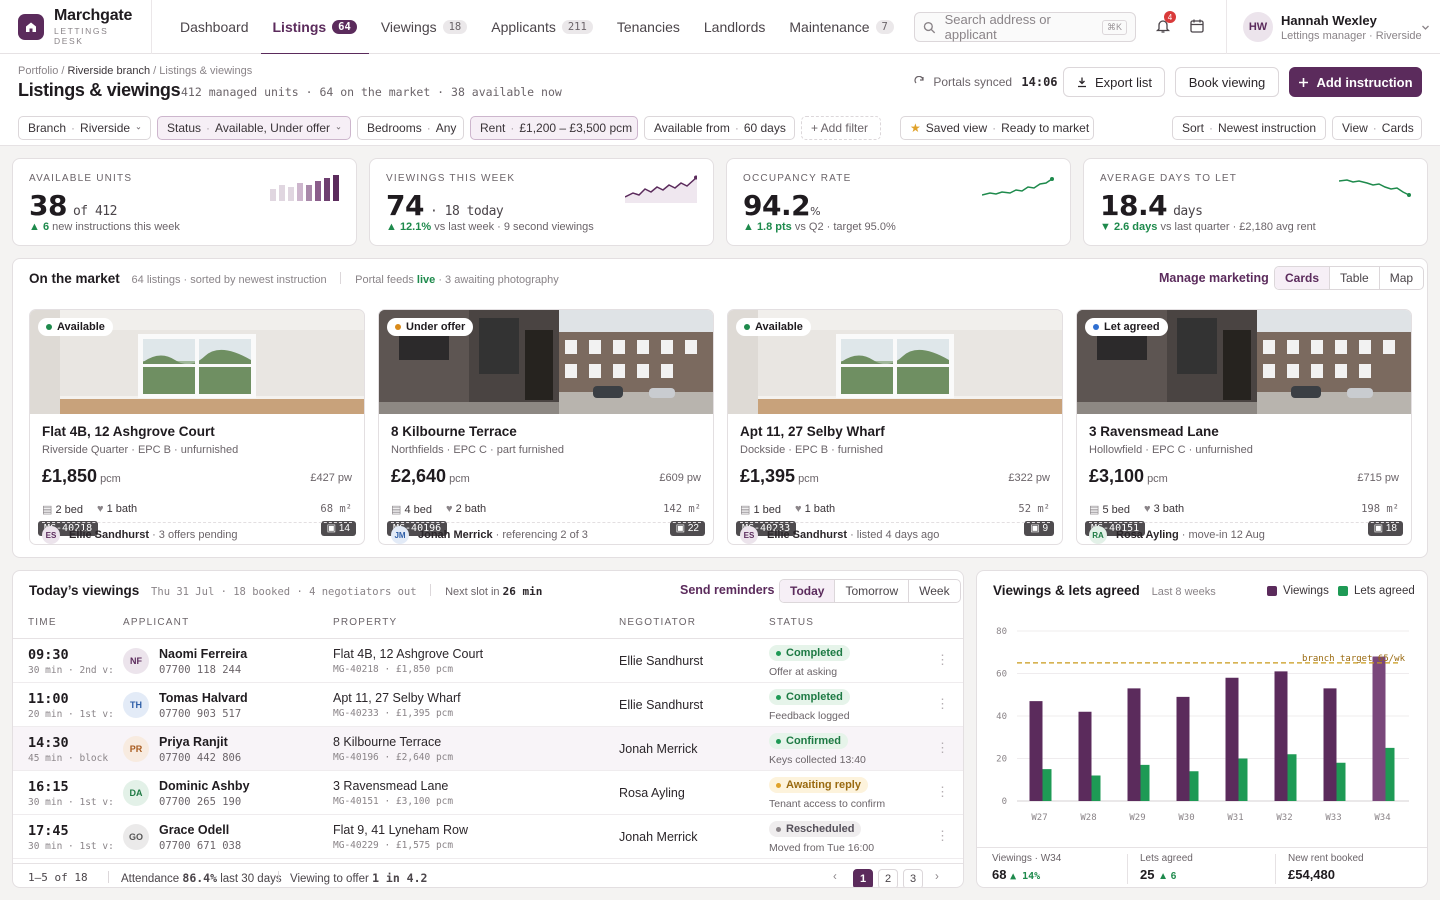 This screenshot has width=1440, height=900. Describe the element at coordinates (514, 227) in the screenshot. I see `kpi-note: vs last week · 9 second viewings` at that location.